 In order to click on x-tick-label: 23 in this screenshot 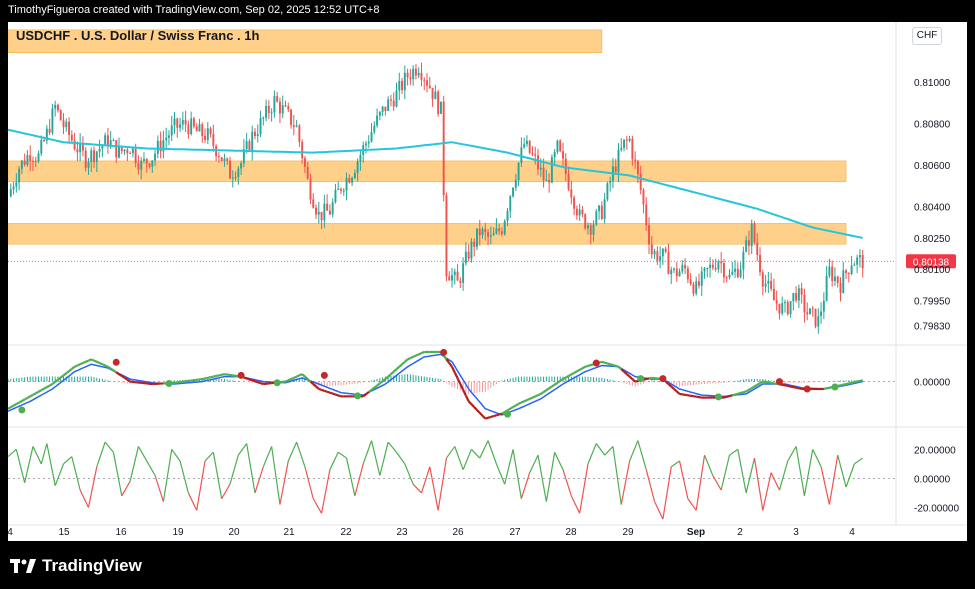, I will do `click(402, 532)`.